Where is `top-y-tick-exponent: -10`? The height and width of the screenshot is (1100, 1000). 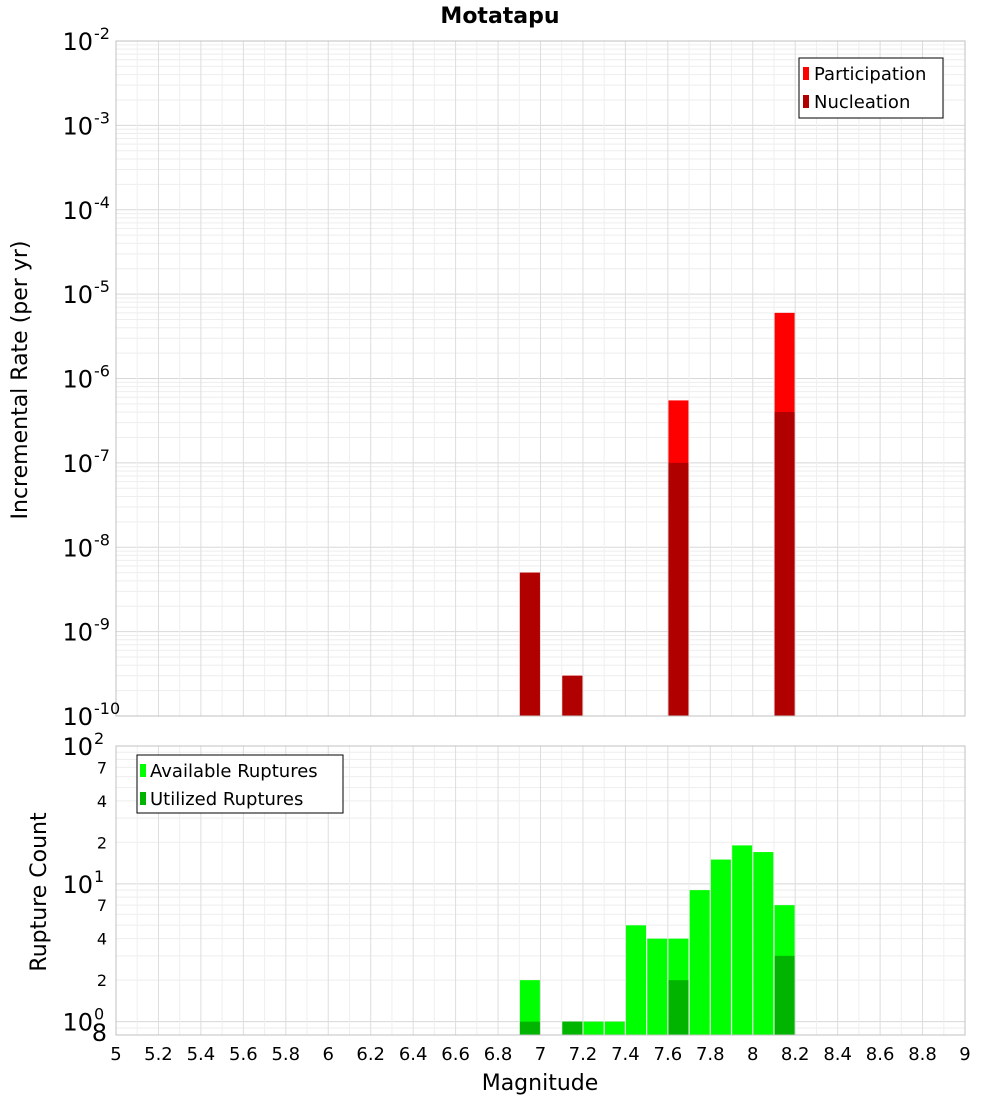 top-y-tick-exponent: -10 is located at coordinates (107, 708).